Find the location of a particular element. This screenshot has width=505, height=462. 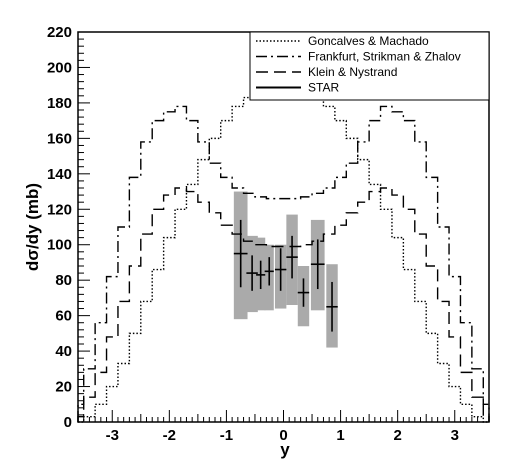

y-tick-label: 80 is located at coordinates (63, 280).